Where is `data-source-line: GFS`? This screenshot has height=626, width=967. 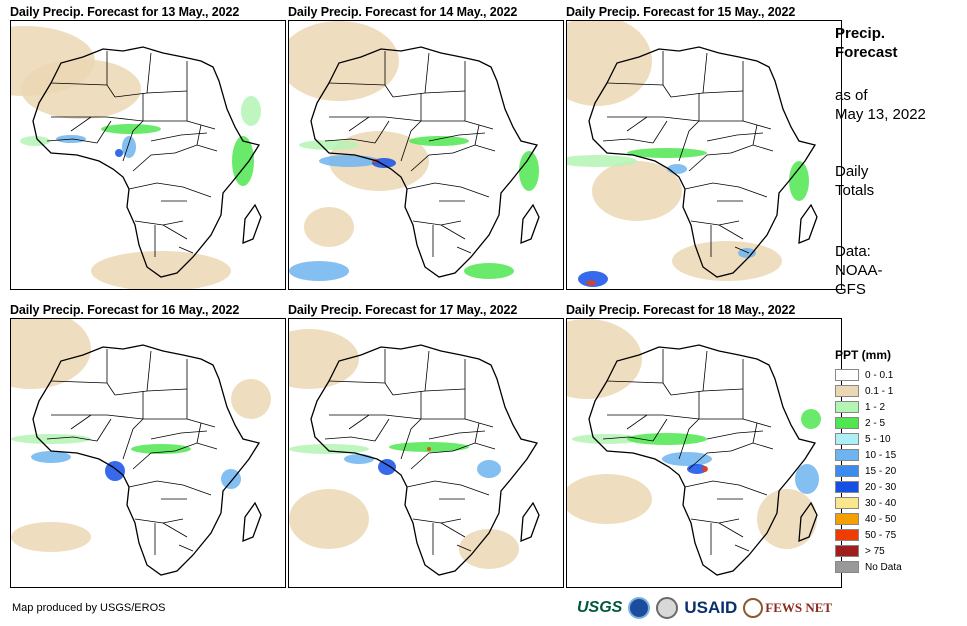
data-source-line: GFS is located at coordinates (850, 289).